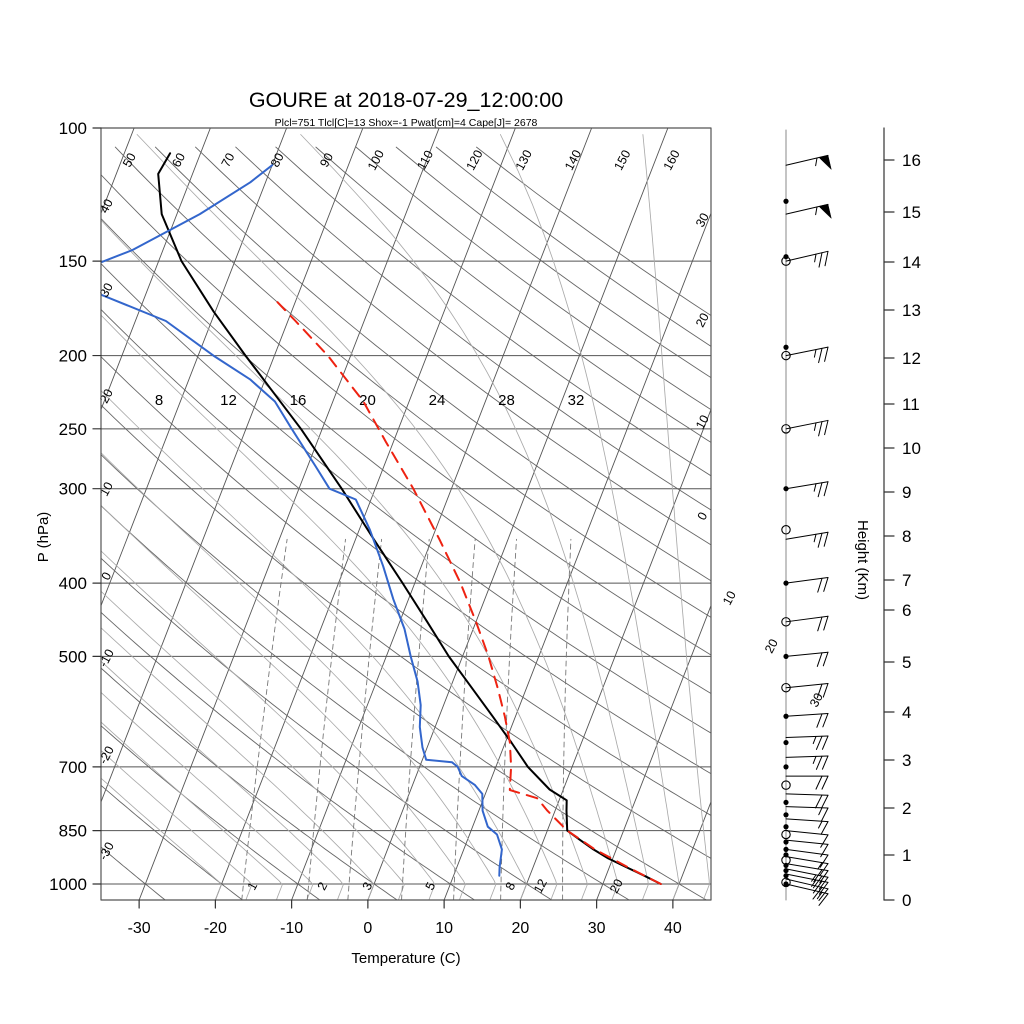 The image size is (1024, 1024). What do you see at coordinates (215, 928) in the screenshot?
I see `x-tick-label: -20` at bounding box center [215, 928].